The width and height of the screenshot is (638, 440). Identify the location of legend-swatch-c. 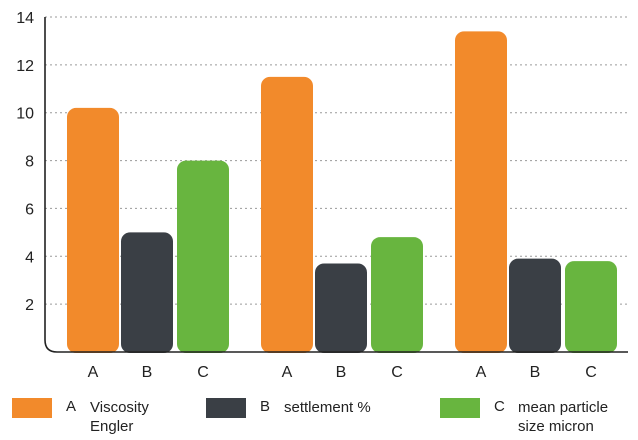
(460, 408).